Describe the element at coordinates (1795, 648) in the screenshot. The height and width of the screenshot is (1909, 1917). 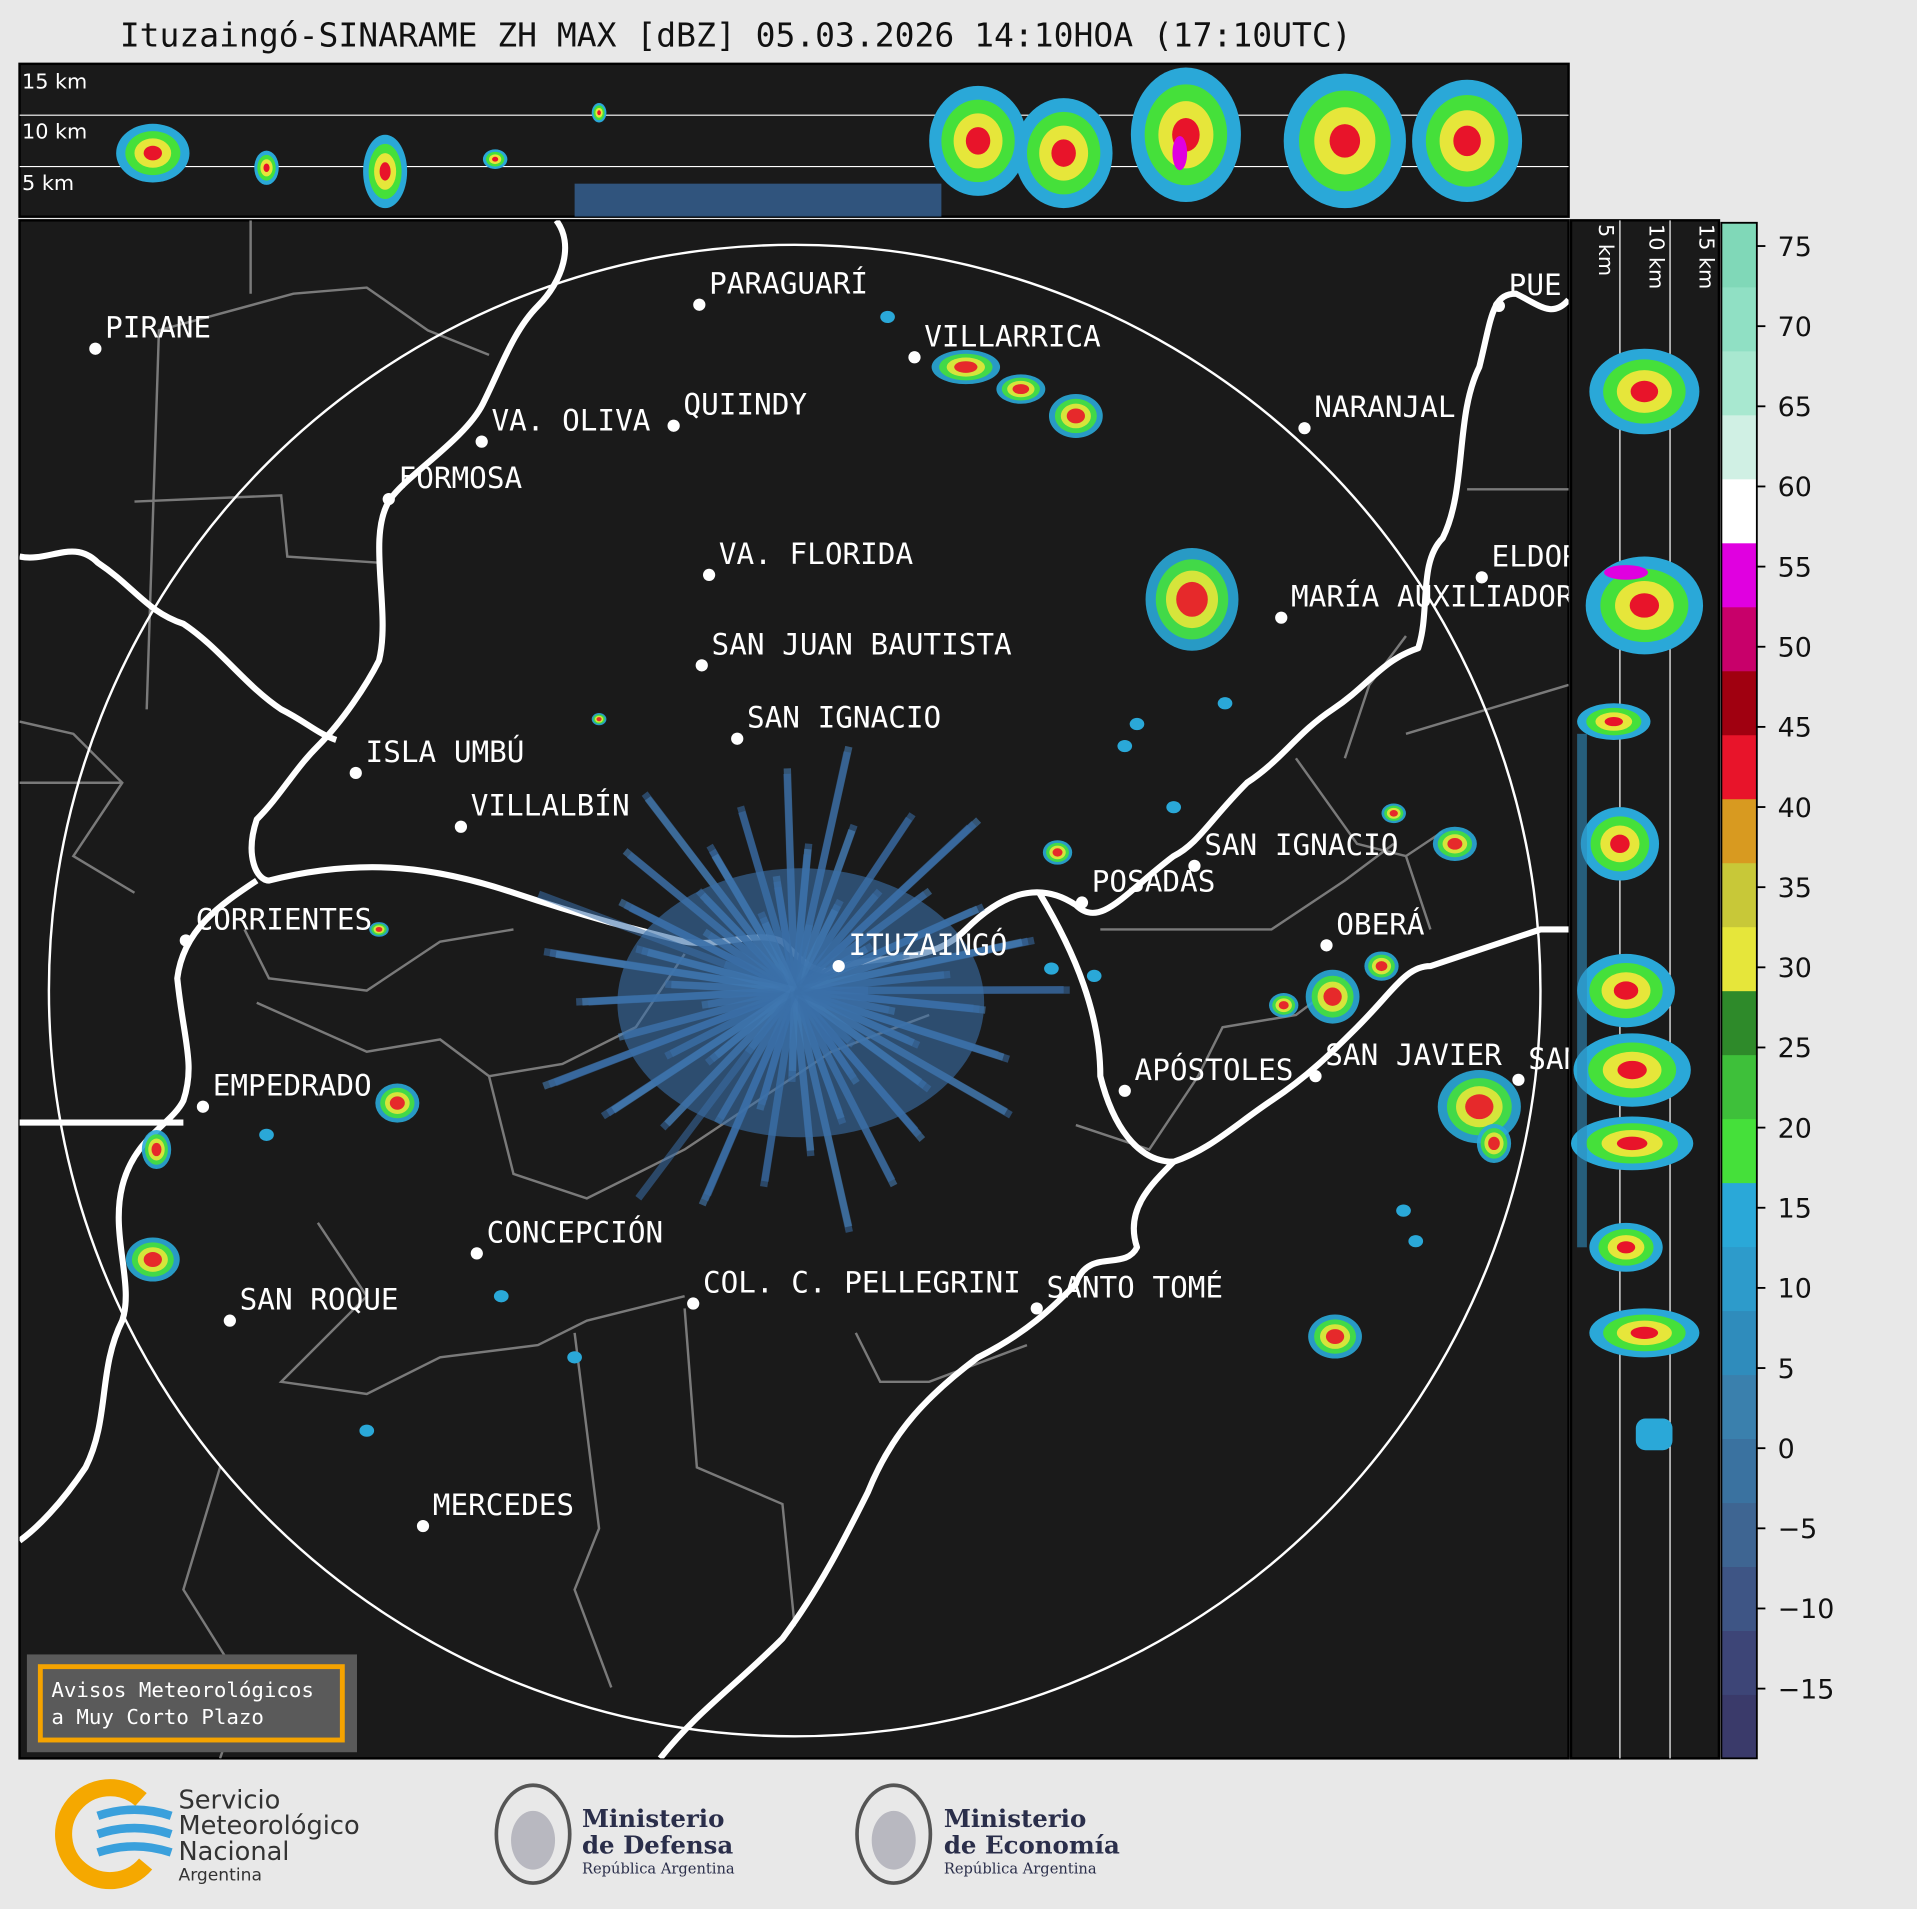
I see `colorbar-label: 50` at that location.